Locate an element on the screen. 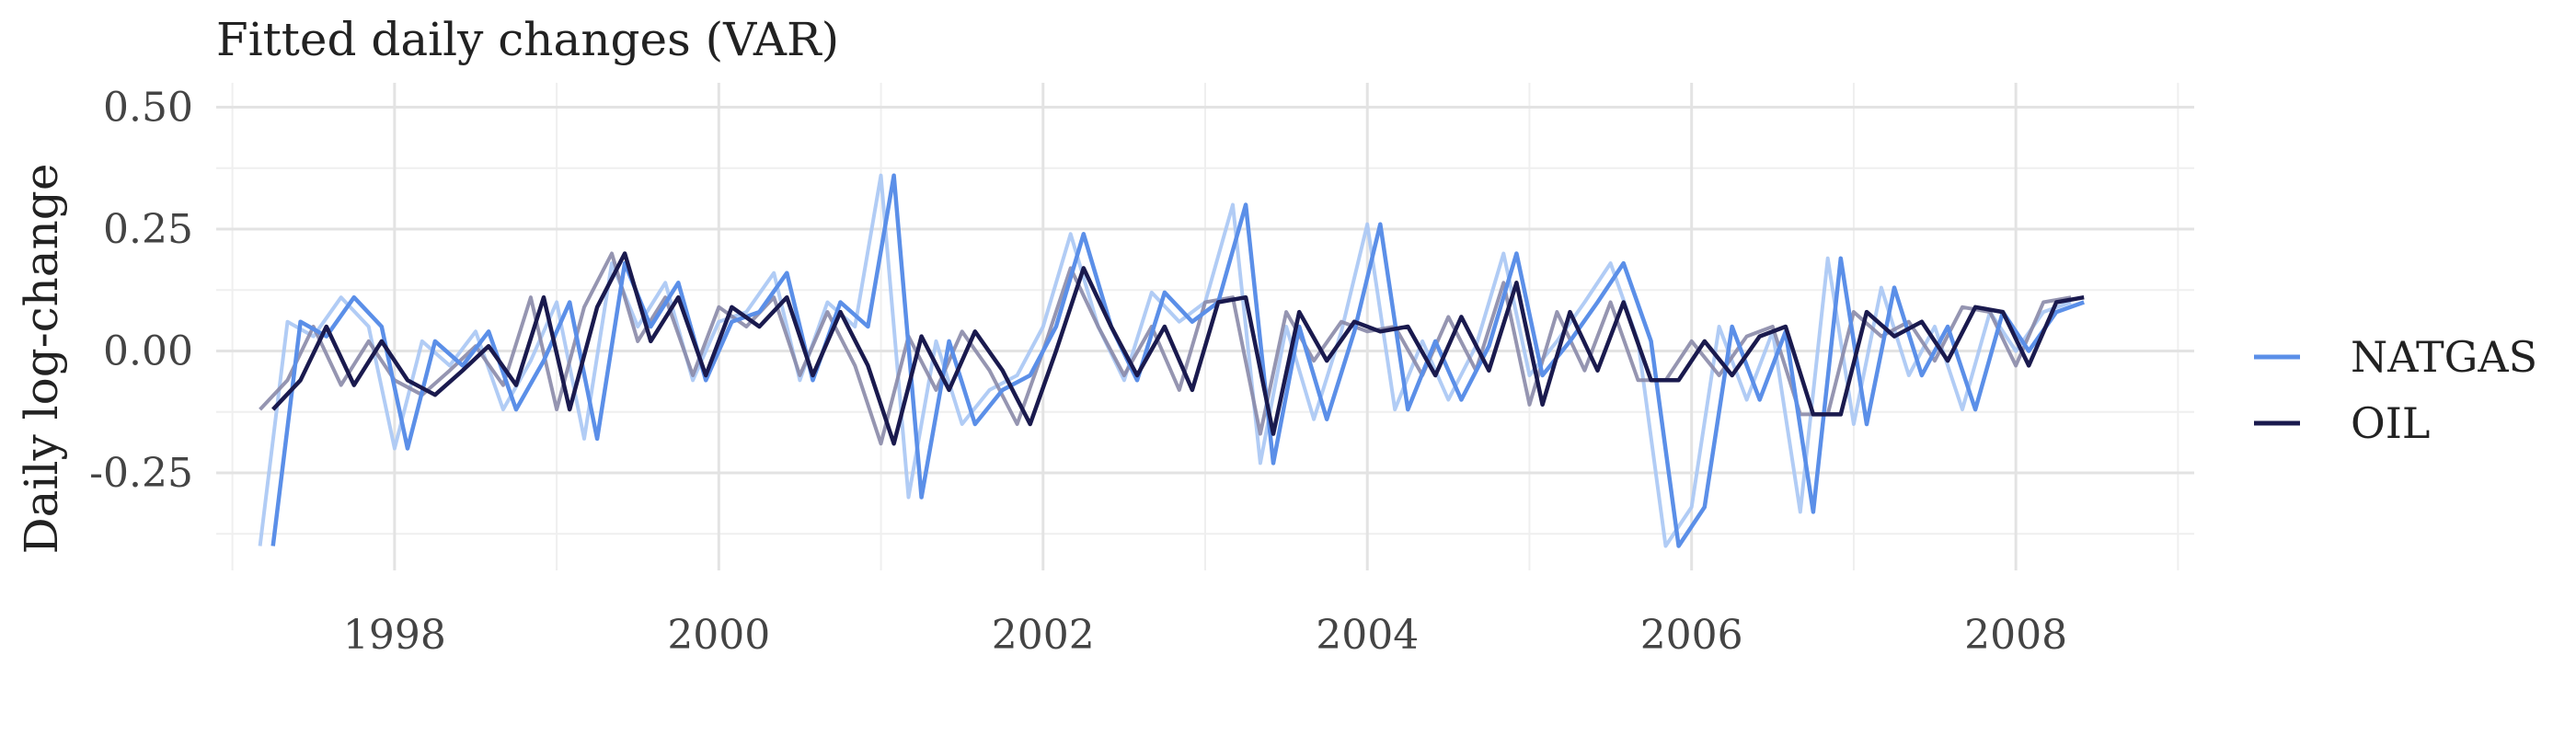 This screenshot has width=2576, height=736. y-tick-label: -0.25 is located at coordinates (141, 473).